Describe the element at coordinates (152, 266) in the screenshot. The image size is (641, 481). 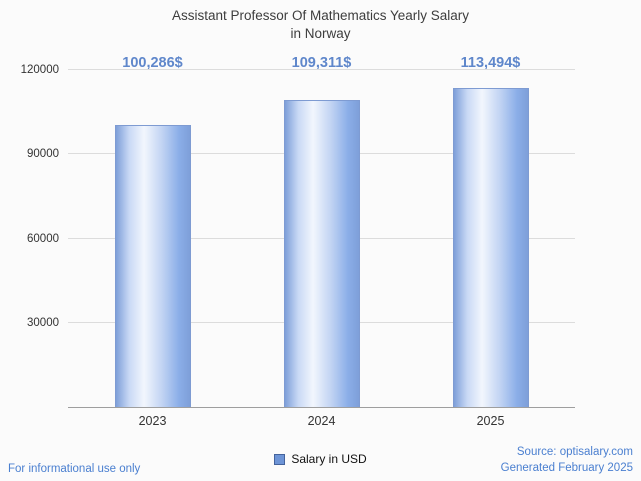
I see `bar-2023` at that location.